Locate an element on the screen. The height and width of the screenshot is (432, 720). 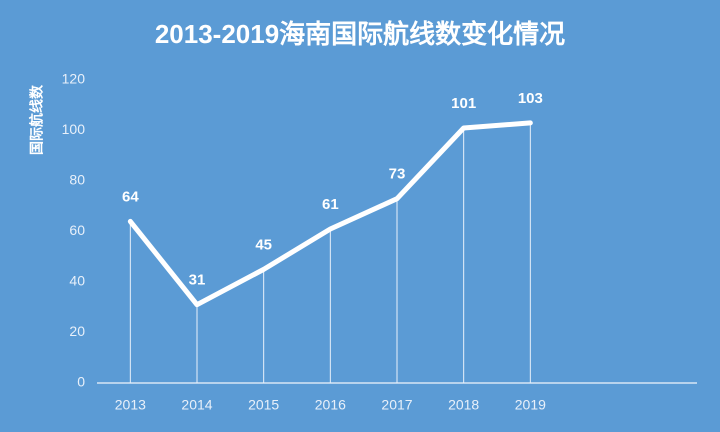
x-tick-label: 2015 is located at coordinates (263, 405).